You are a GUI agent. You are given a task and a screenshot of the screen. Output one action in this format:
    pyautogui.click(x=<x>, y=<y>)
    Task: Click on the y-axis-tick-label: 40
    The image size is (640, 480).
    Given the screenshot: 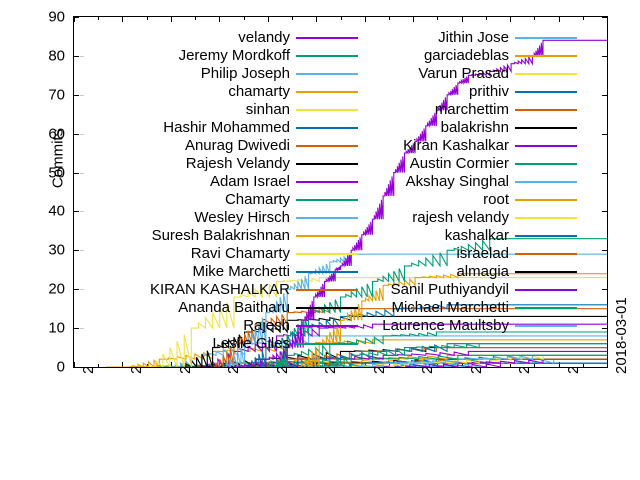 What is the action you would take?
    pyautogui.click(x=56, y=211)
    